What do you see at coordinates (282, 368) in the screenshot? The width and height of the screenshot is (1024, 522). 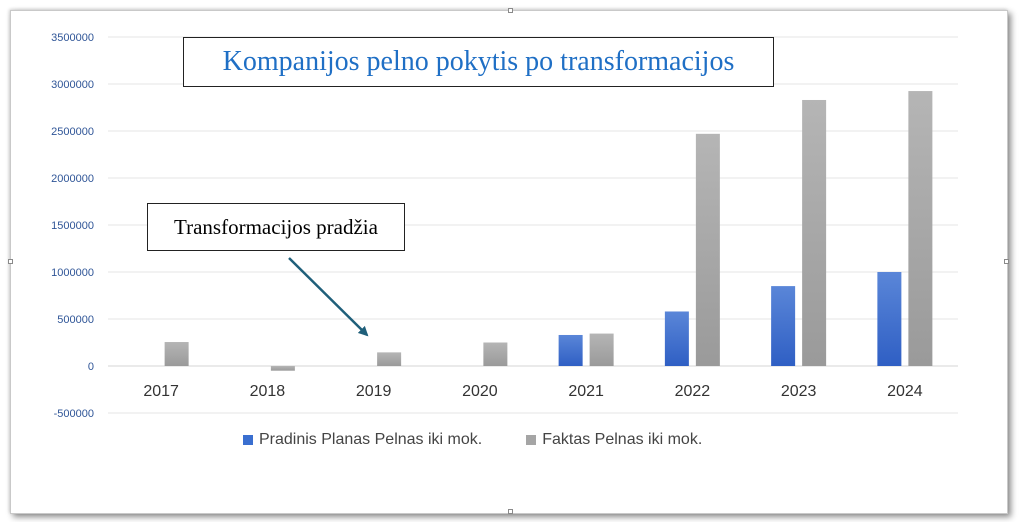 I see `bar-fact-2018` at bounding box center [282, 368].